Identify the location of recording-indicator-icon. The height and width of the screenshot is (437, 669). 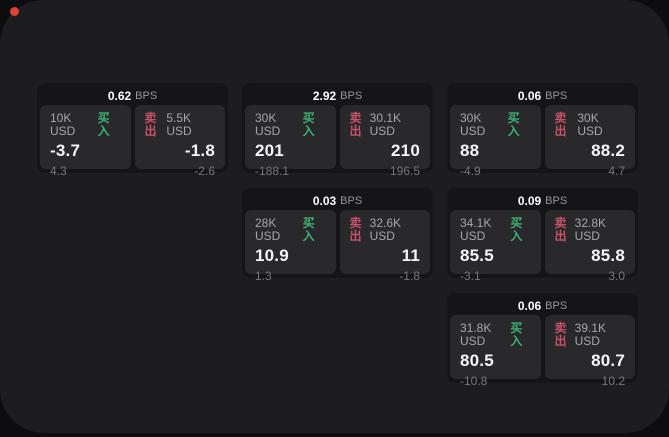
(14, 11).